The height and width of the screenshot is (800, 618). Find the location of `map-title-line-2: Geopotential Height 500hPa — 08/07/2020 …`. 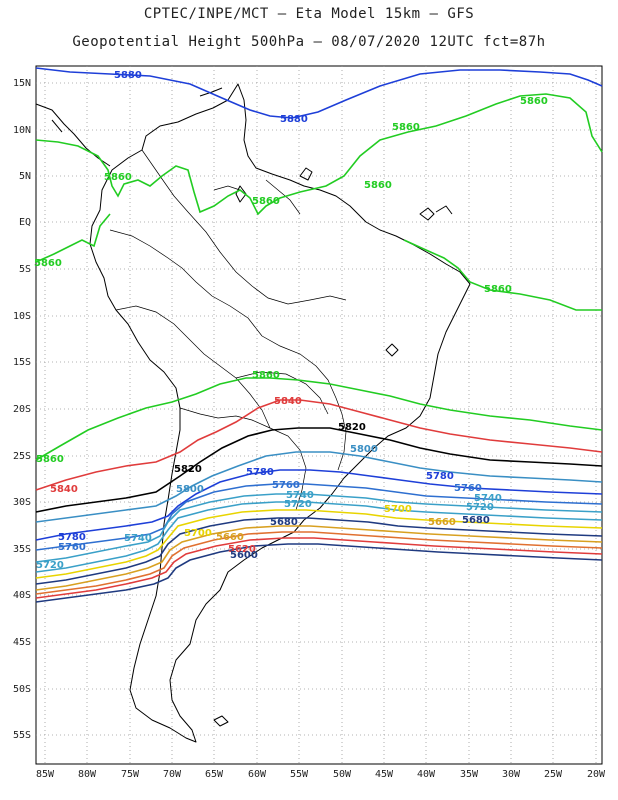

map-title-line-2: Geopotential Height 500hPa — 08/07/2020 … is located at coordinates (309, 42).